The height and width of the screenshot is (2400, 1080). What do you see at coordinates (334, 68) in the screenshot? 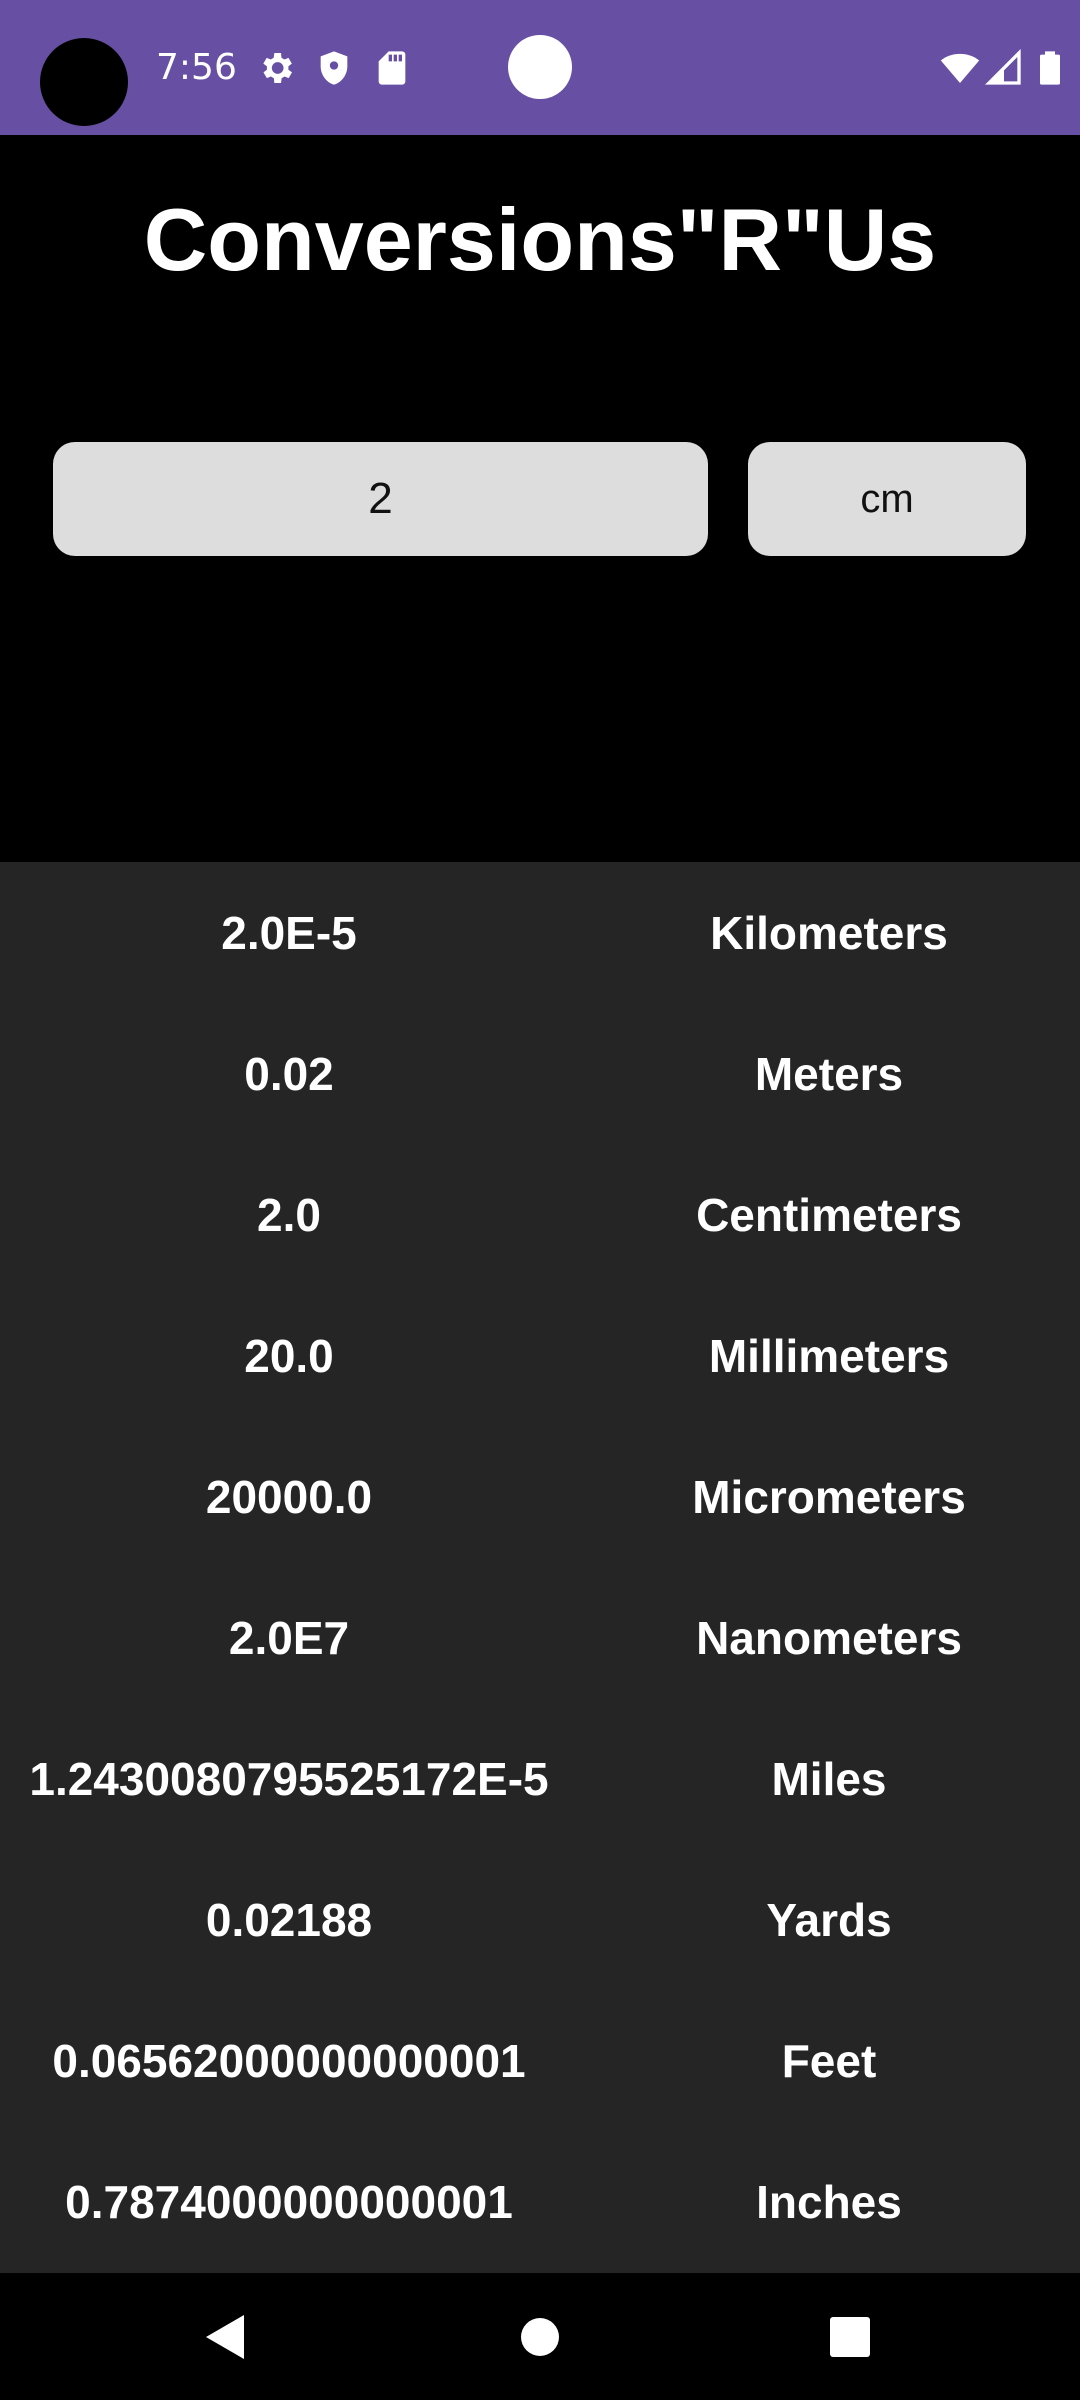
I see `shield-icon` at bounding box center [334, 68].